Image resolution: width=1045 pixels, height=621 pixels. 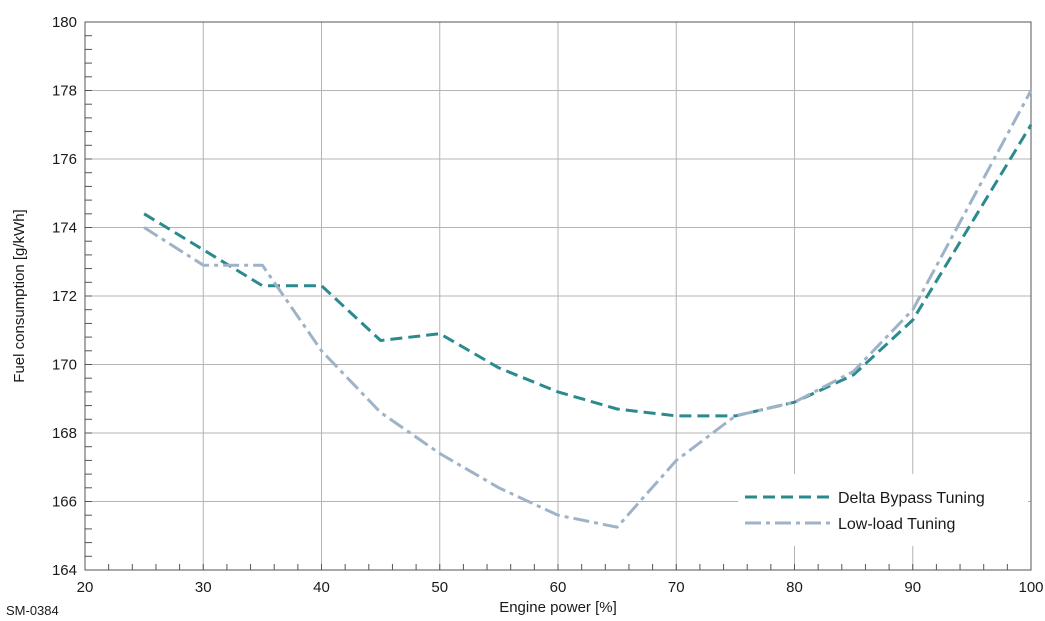 I want to click on x-axis-title: Engine power [%], so click(x=558, y=607).